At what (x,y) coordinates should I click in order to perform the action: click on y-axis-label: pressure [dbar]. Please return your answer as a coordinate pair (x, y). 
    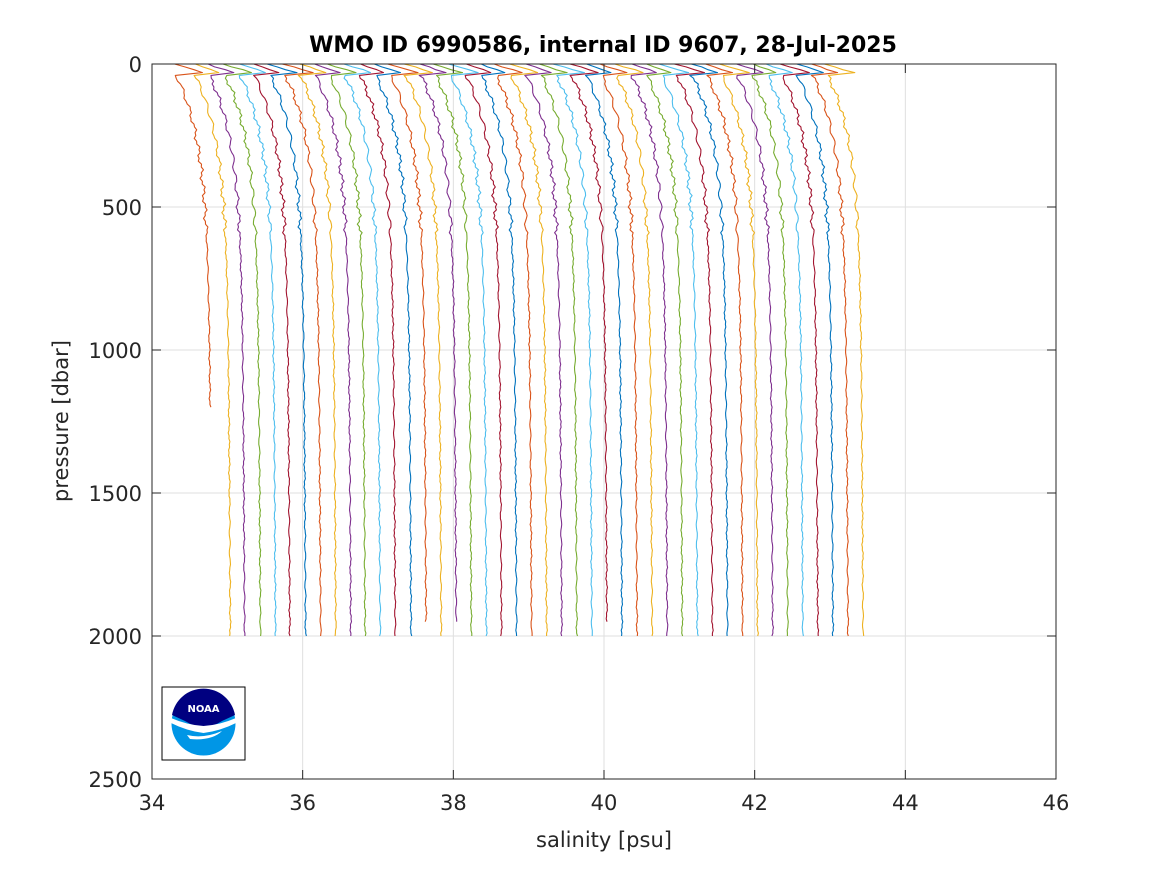
    Looking at the image, I should click on (61, 421).